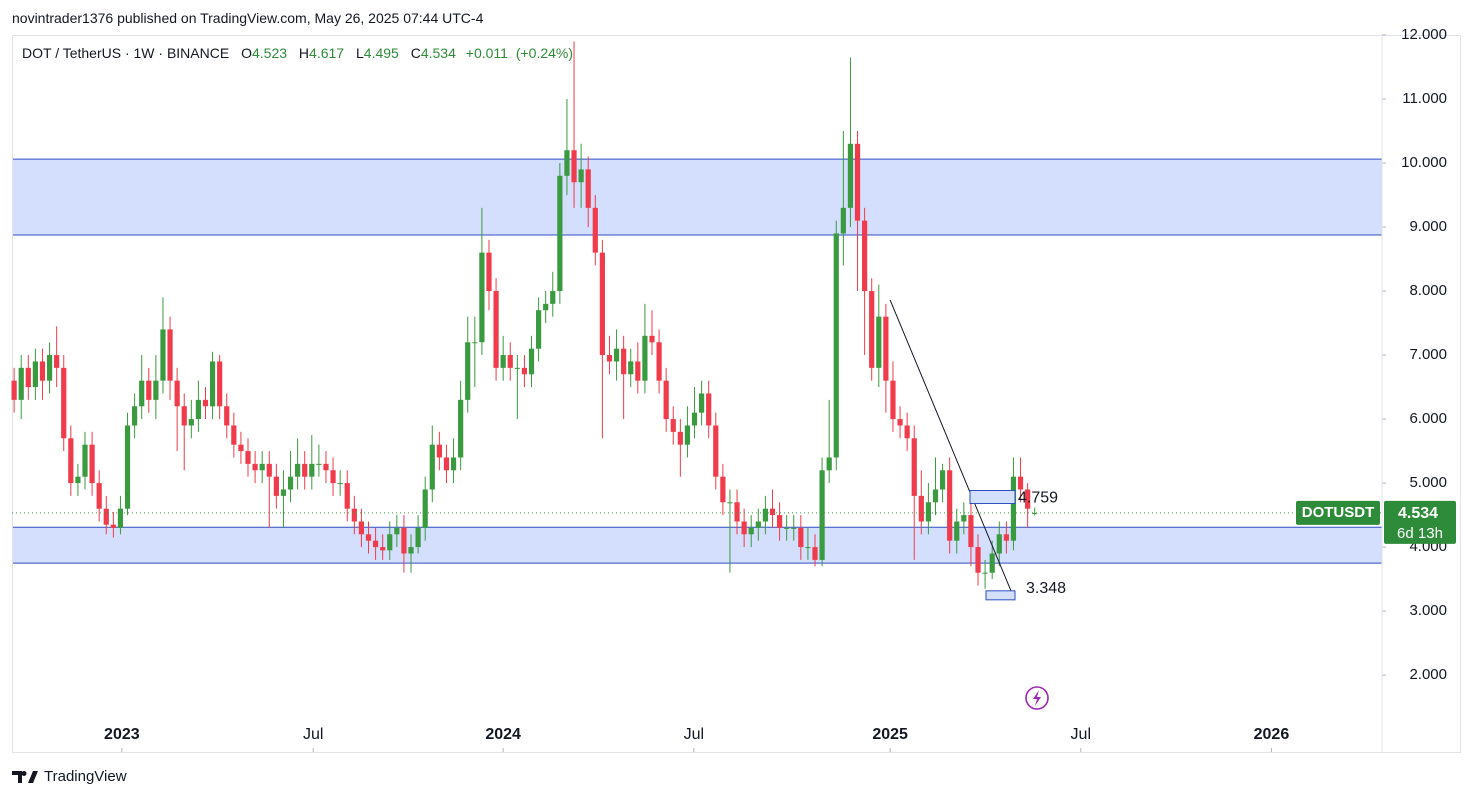 The height and width of the screenshot is (799, 1472). Describe the element at coordinates (304, 53) in the screenshot. I see `ohlc-label: H` at that location.